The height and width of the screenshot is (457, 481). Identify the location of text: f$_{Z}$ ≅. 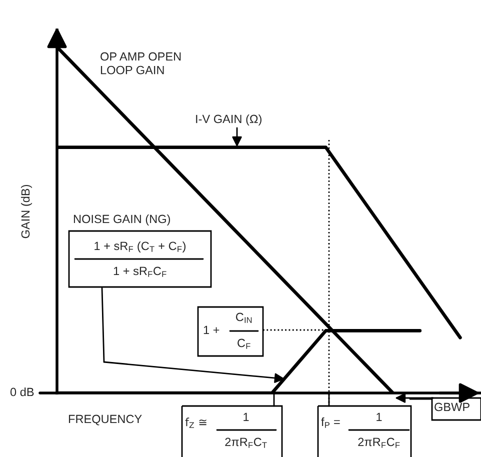
(195, 423).